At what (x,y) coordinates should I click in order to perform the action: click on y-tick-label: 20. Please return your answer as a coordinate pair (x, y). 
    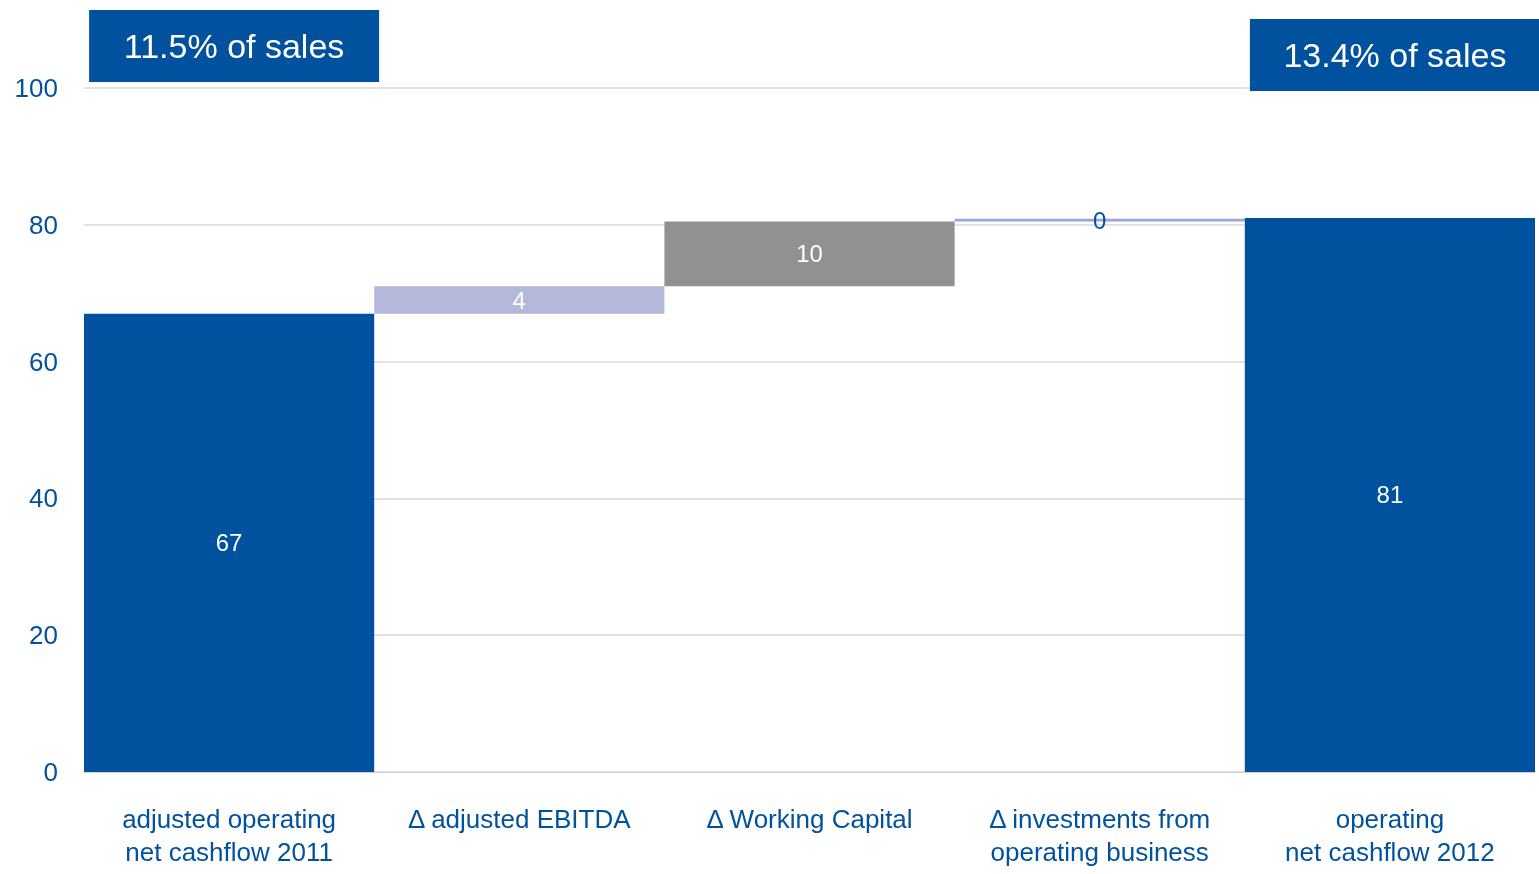
    Looking at the image, I should click on (43, 635).